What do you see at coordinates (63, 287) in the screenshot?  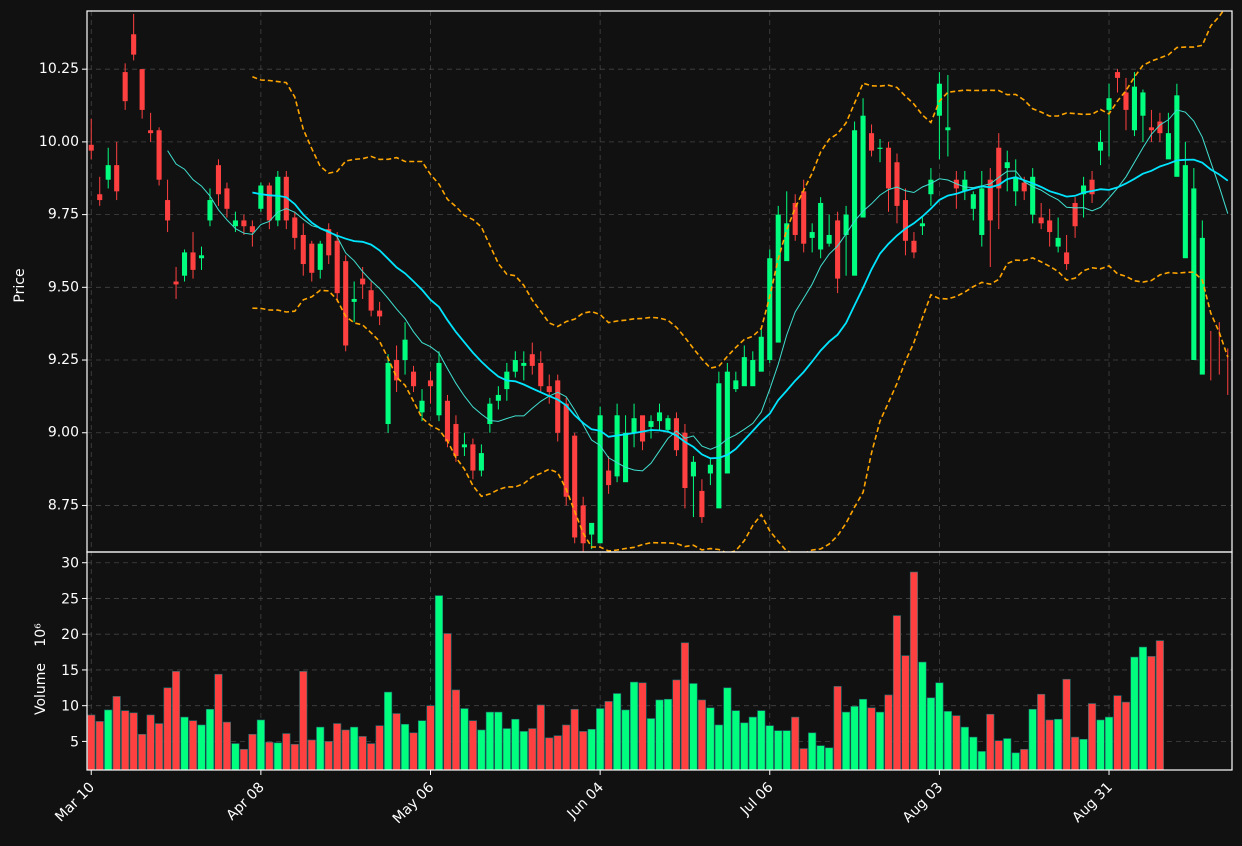 I see `price-tick-label: 9.50` at bounding box center [63, 287].